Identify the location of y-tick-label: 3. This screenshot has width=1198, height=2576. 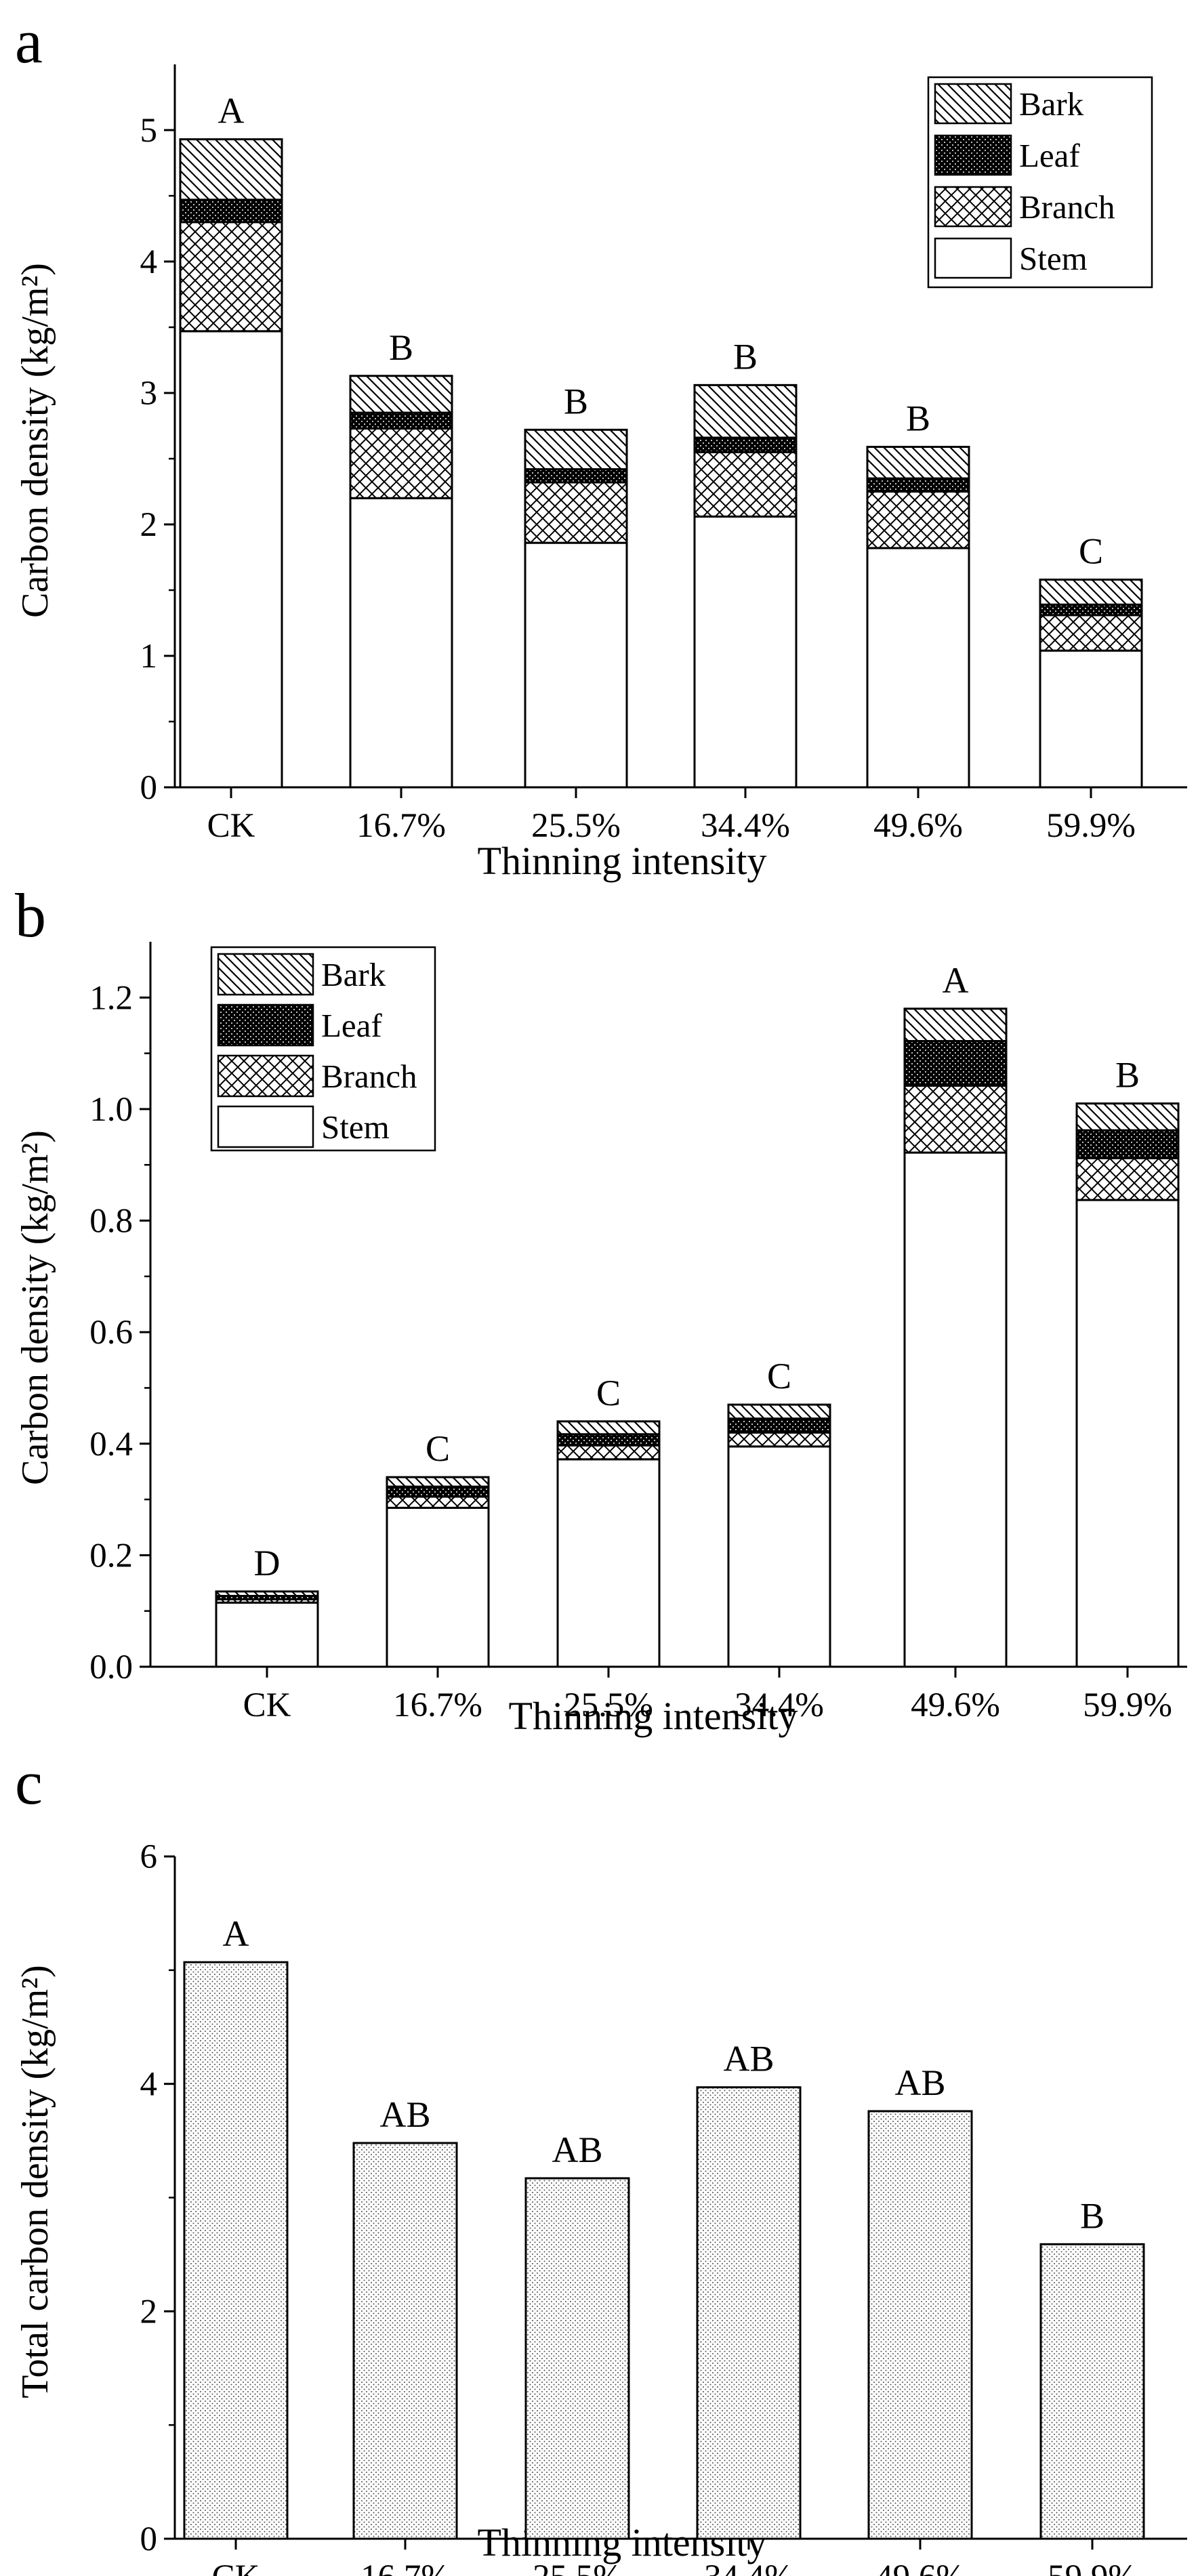
(149, 394).